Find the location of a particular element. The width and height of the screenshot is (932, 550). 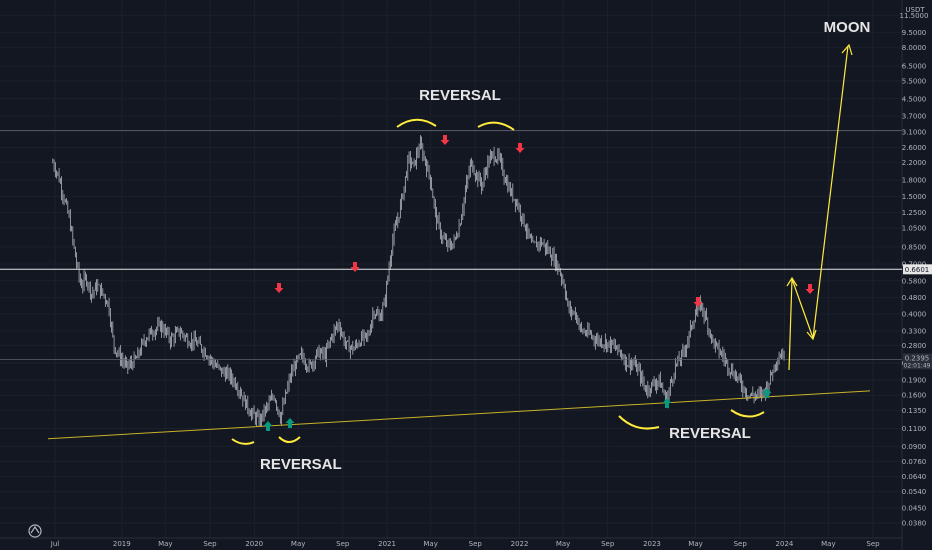

price-tick-label: 6.5000 is located at coordinates (914, 67).